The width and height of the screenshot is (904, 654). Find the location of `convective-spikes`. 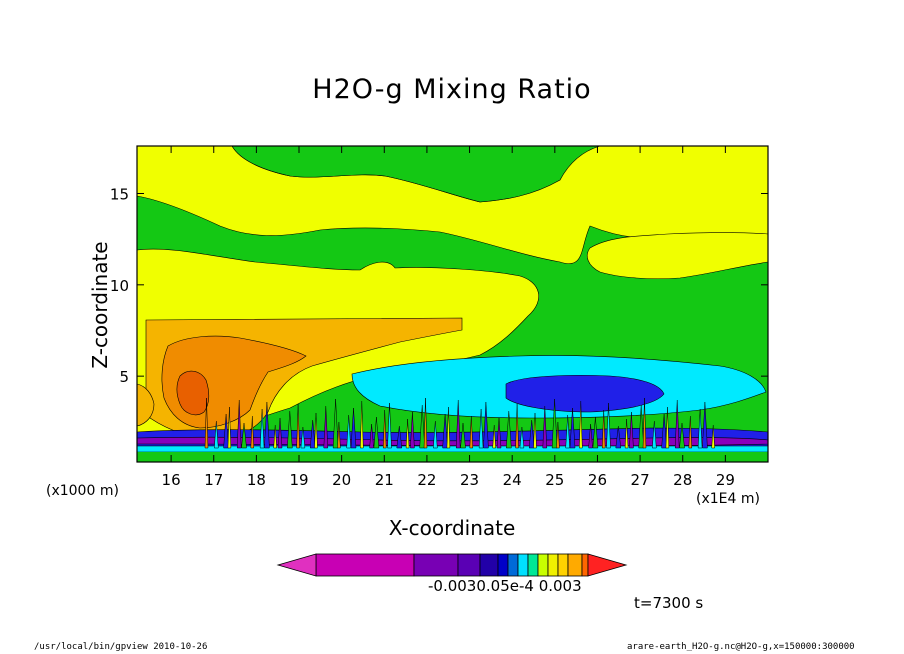

convective-spikes is located at coordinates (459, 423).